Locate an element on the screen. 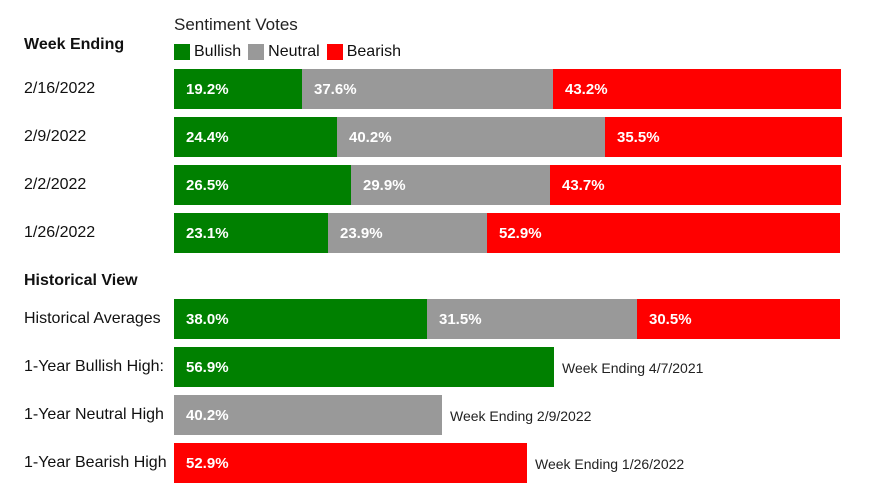  weekly-bar: 23.1% 23.9% 52.9% is located at coordinates (507, 233).